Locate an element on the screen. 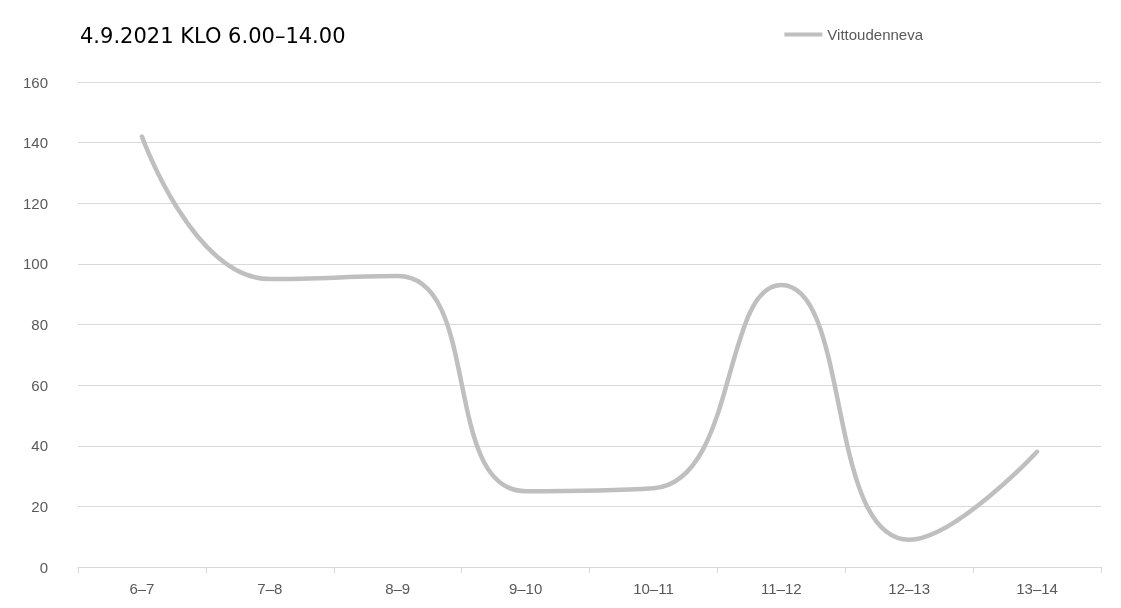  x-tick-label: 13–14 is located at coordinates (1037, 588).